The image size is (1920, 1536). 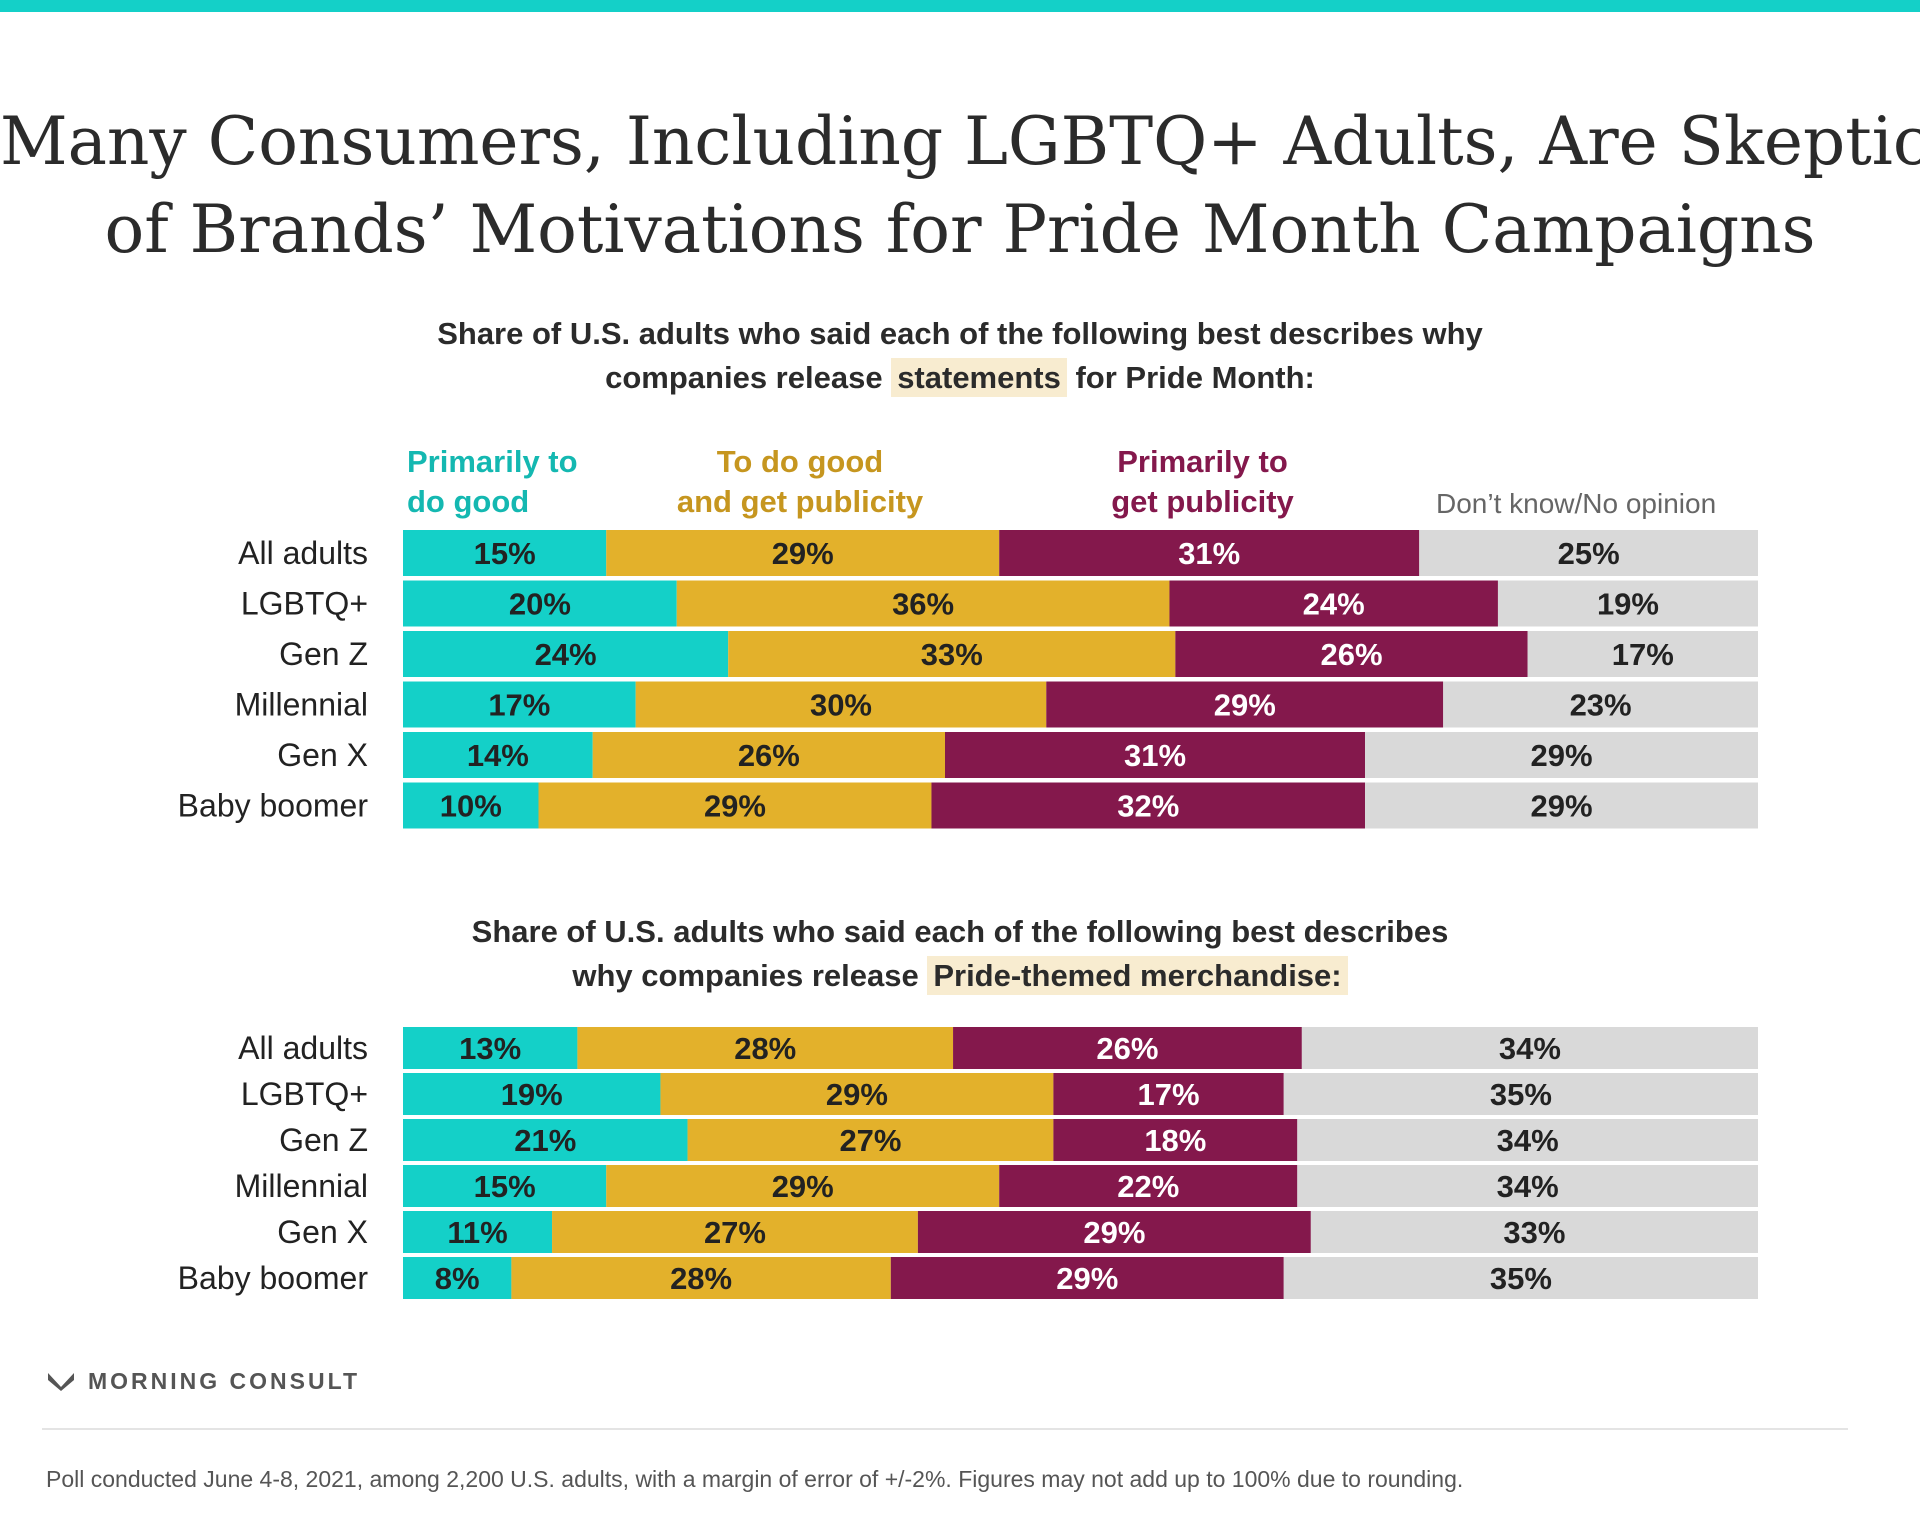 I want to click on value-label-all-adults-publicity: 31%, so click(x=1209, y=553).